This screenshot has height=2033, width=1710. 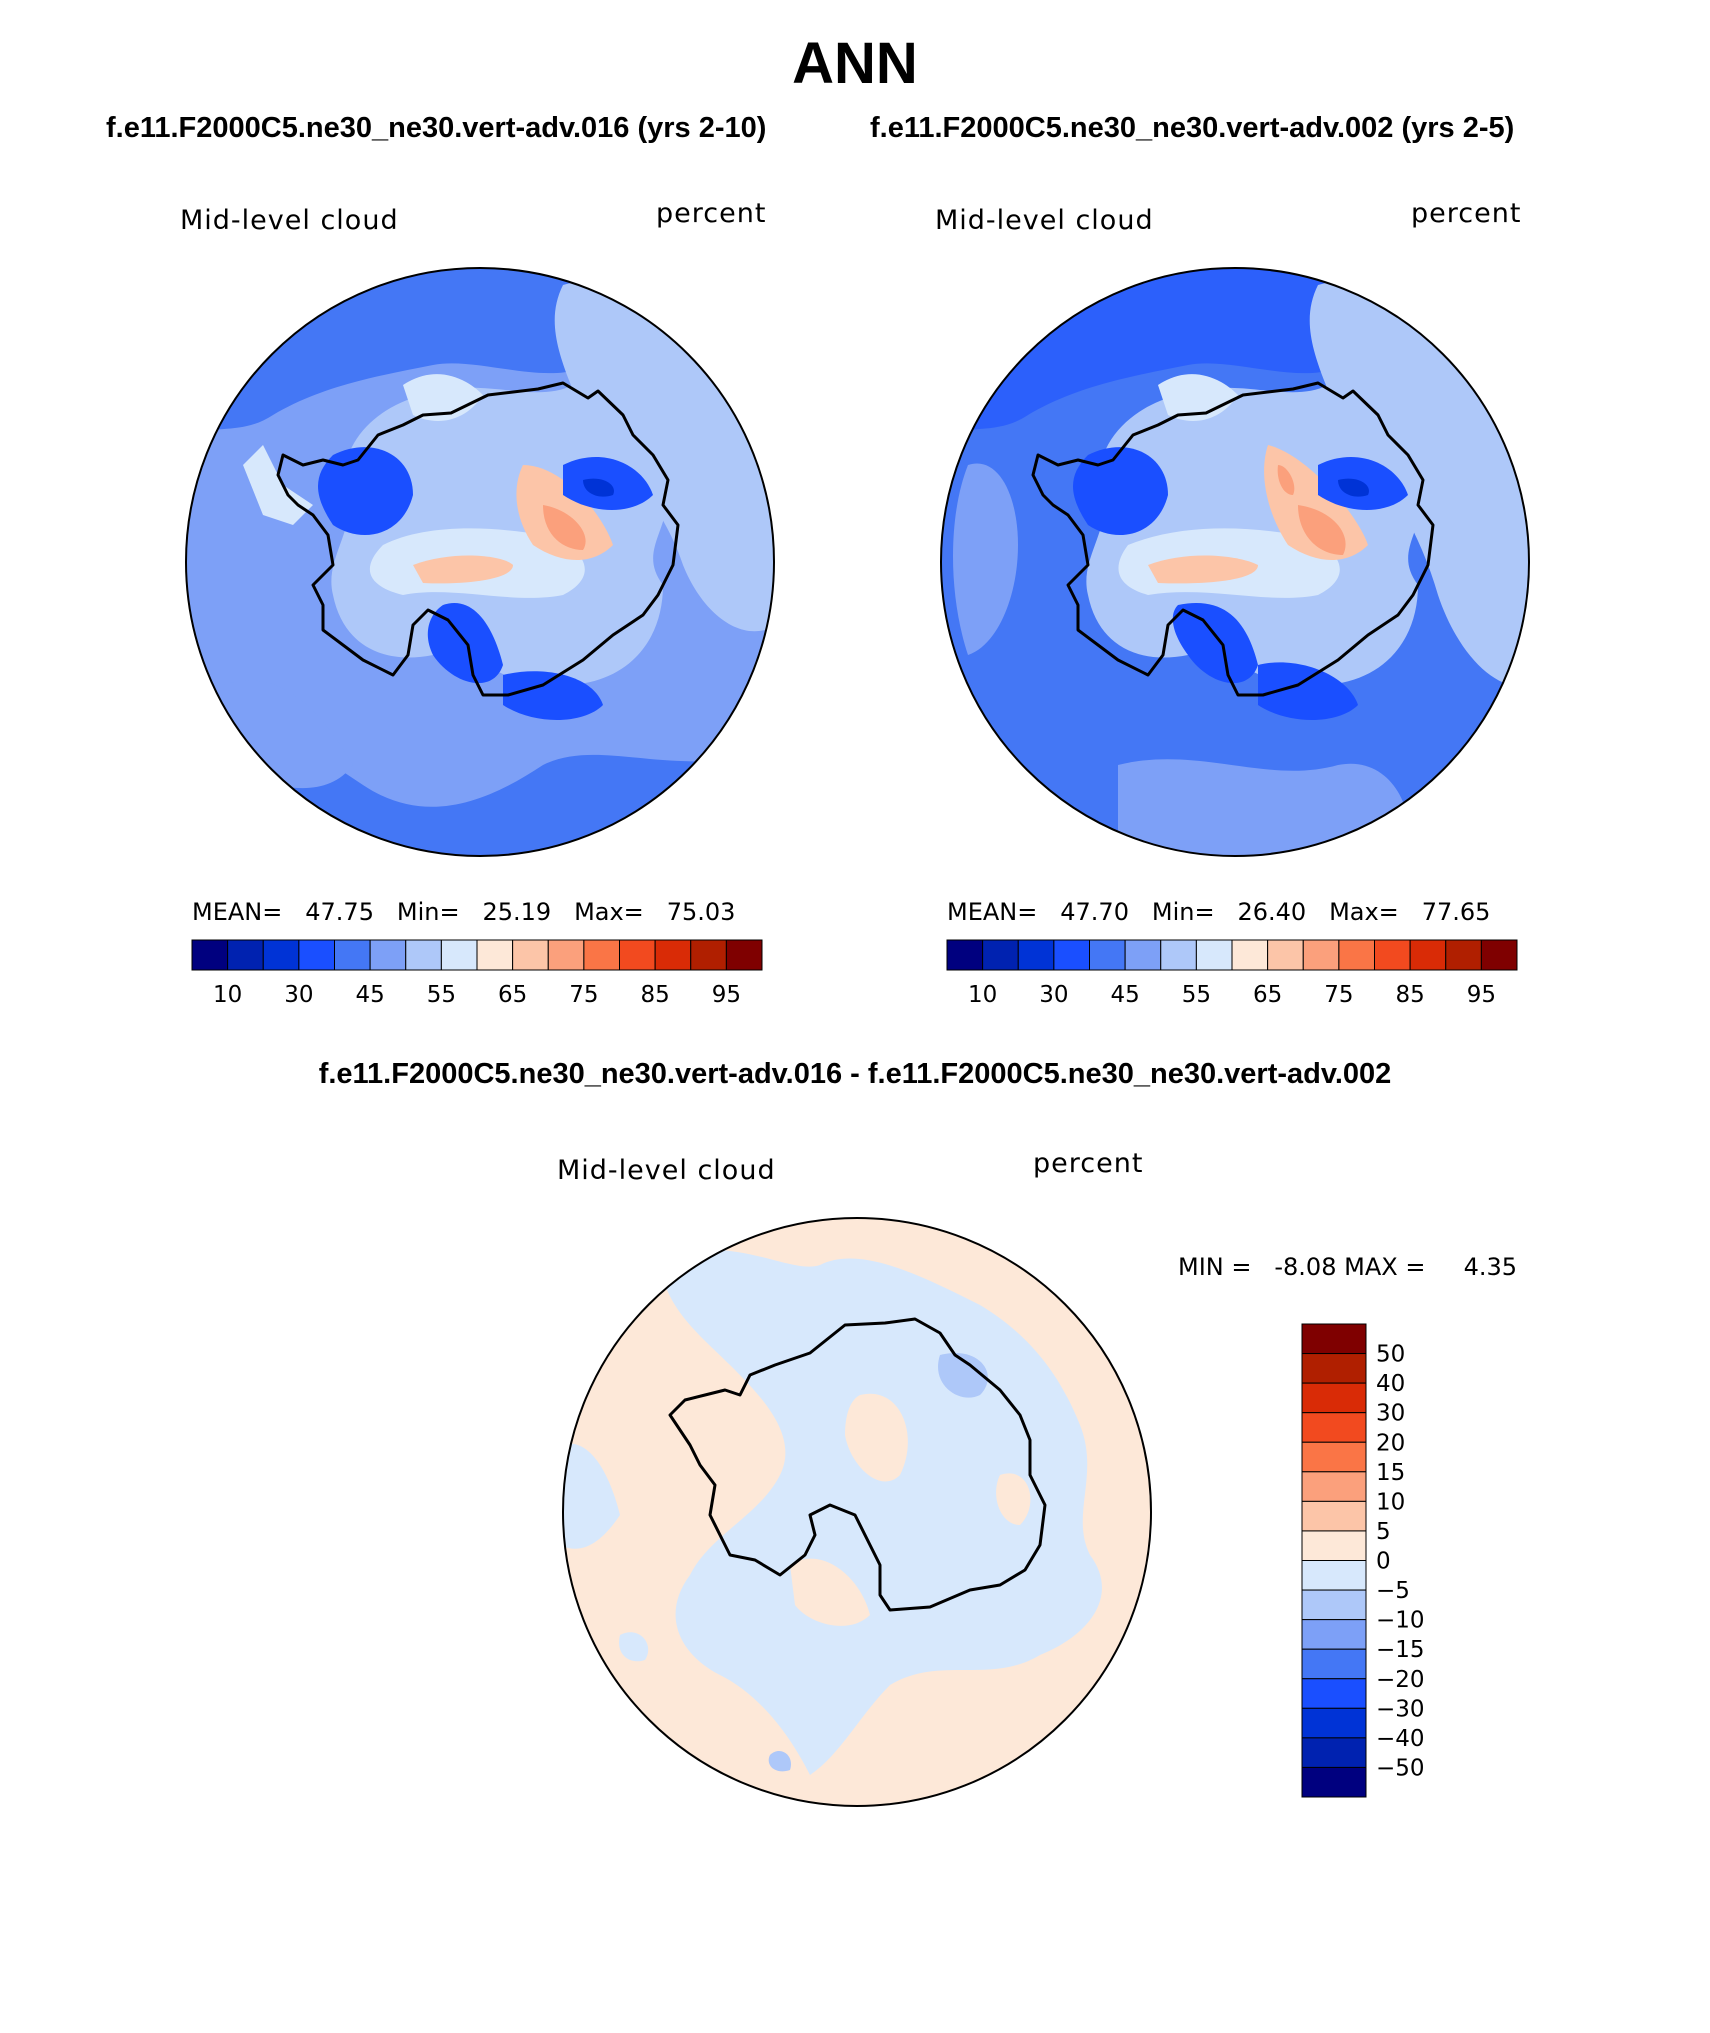 What do you see at coordinates (477, 973) in the screenshot?
I see `panel1-colorbar: 10 30 45 55 65 75 85 95` at bounding box center [477, 973].